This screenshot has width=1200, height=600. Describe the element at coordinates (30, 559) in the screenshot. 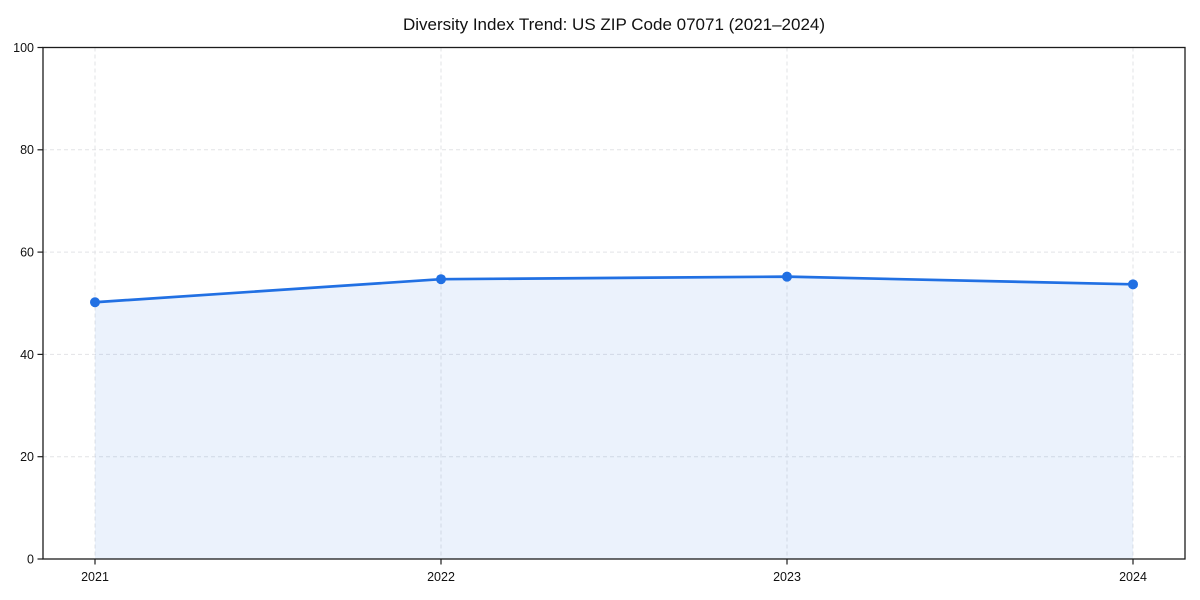

I see `y-tick-label: 0` at that location.